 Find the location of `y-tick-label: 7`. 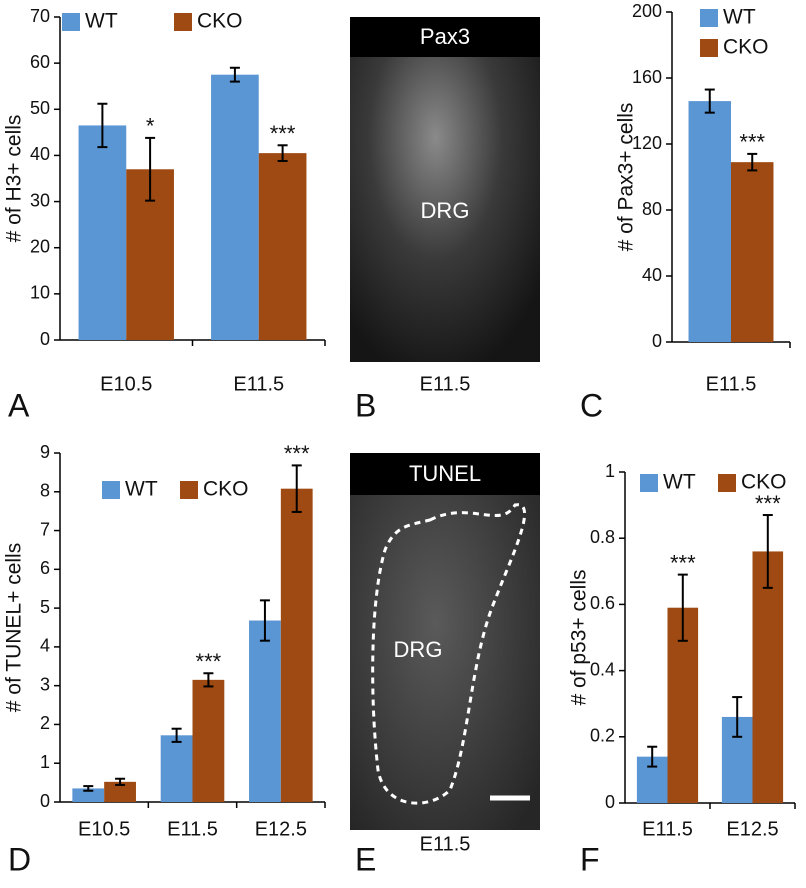

y-tick-label: 7 is located at coordinates (45, 529).